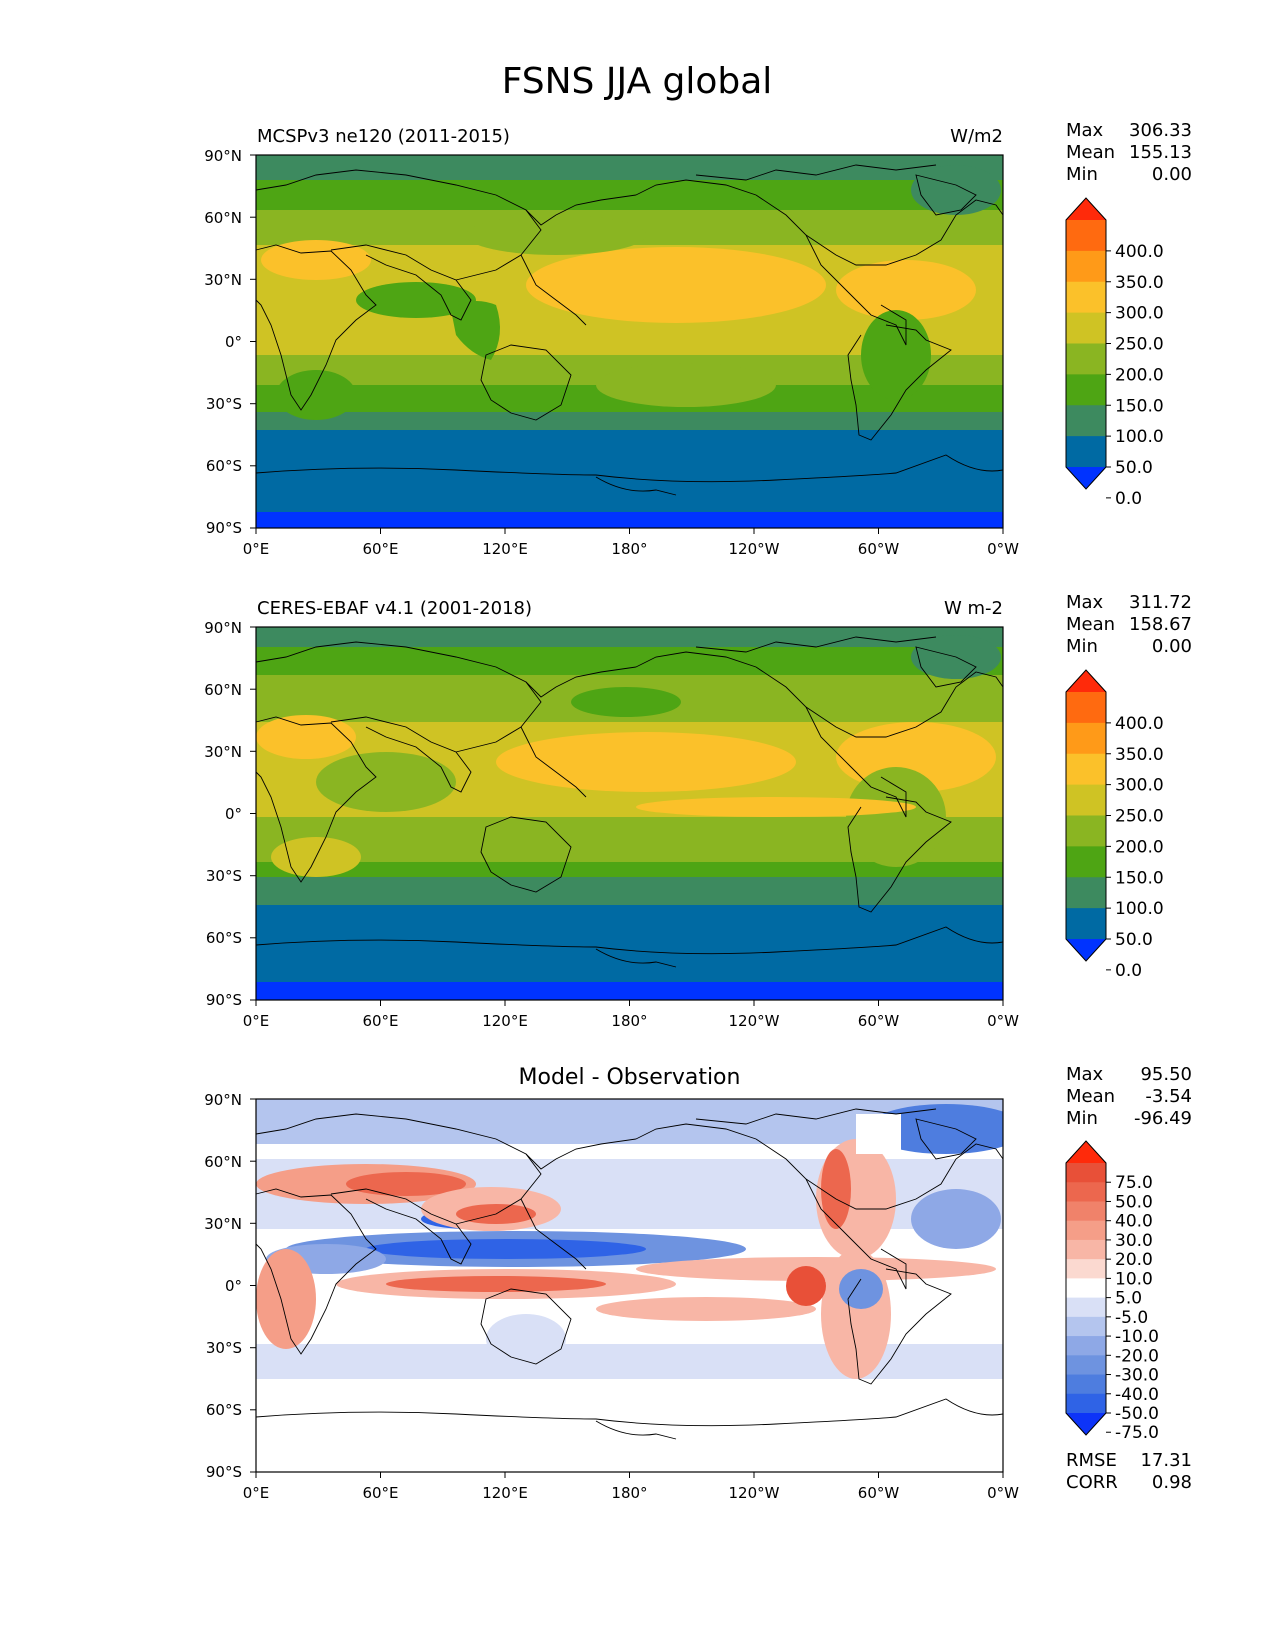 The height and width of the screenshot is (1650, 1275). I want to click on panel-model-left-label: MCSPv3 ne120 (2011-2015), so click(383, 136).